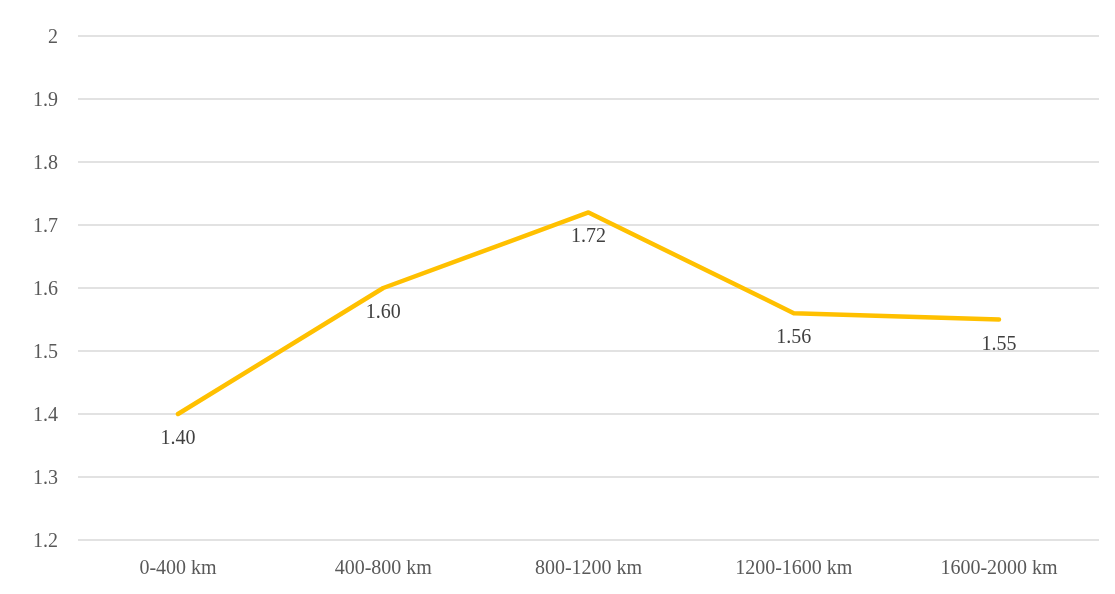 The width and height of the screenshot is (1115, 594). What do you see at coordinates (999, 342) in the screenshot?
I see `data-label: 1.55` at bounding box center [999, 342].